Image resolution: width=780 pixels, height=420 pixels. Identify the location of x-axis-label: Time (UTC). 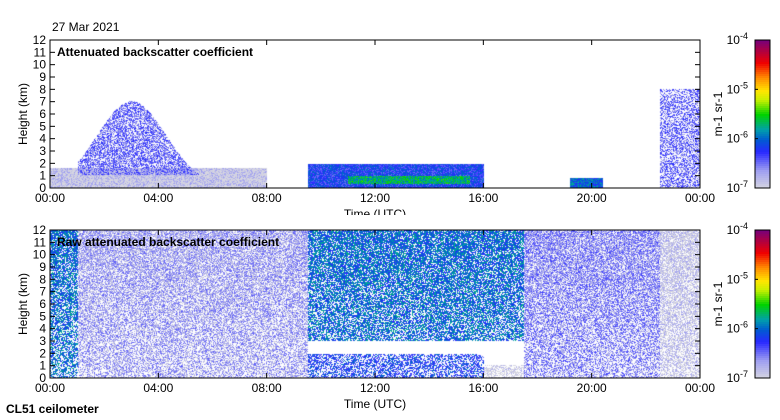
(375, 211).